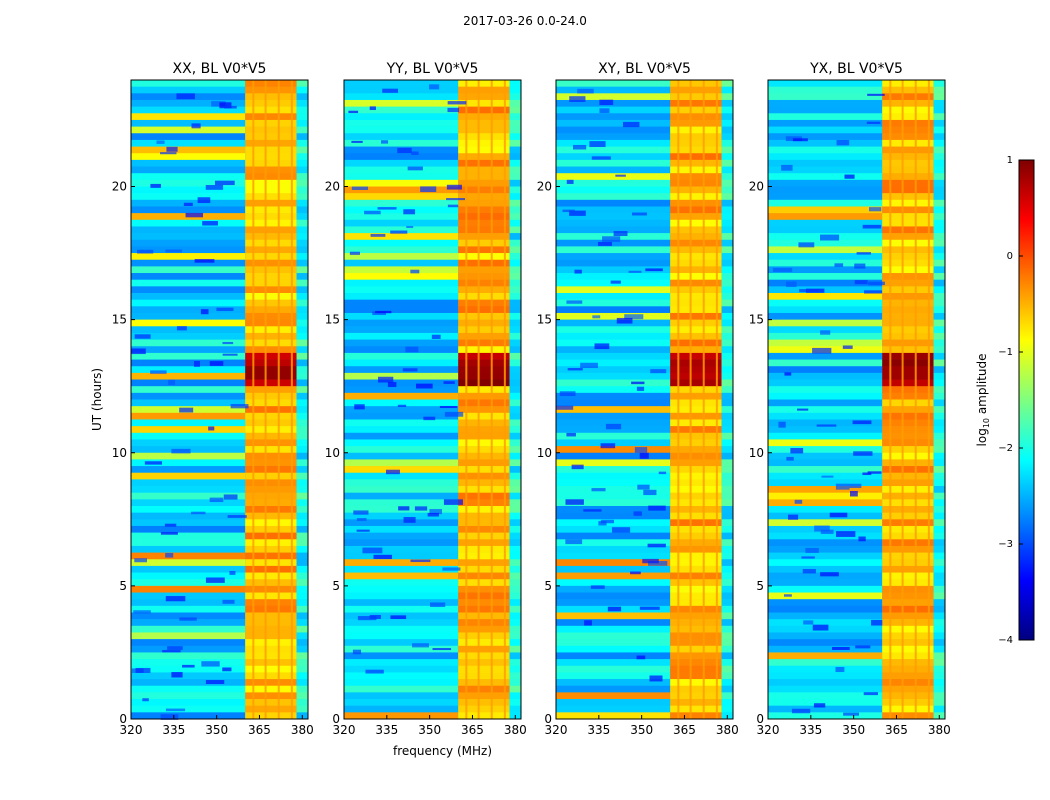  I want to click on x-tick-label: 335, so click(386, 730).